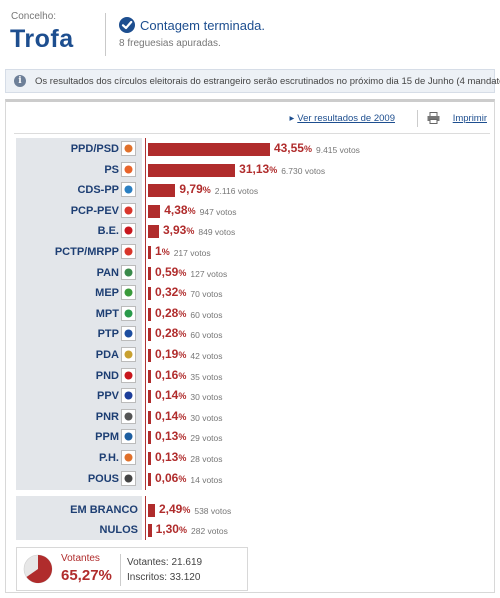 The image size is (500, 598). Describe the element at coordinates (217, 232) in the screenshot. I see `vote-count: 849 votos` at that location.